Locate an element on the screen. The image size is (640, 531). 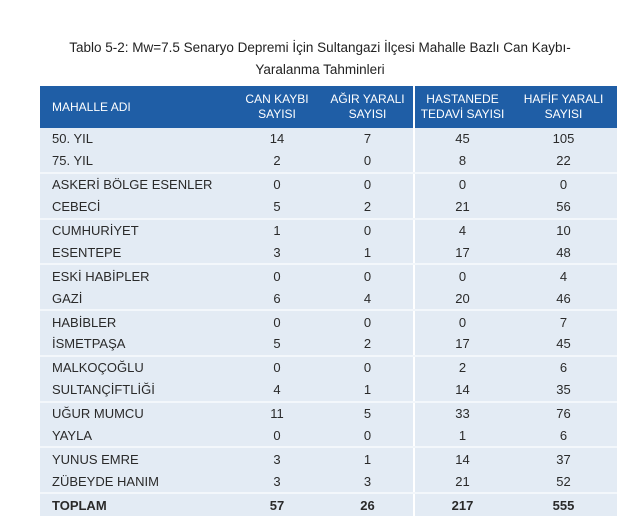
cell-can-kaybi: 2 is located at coordinates (277, 161).